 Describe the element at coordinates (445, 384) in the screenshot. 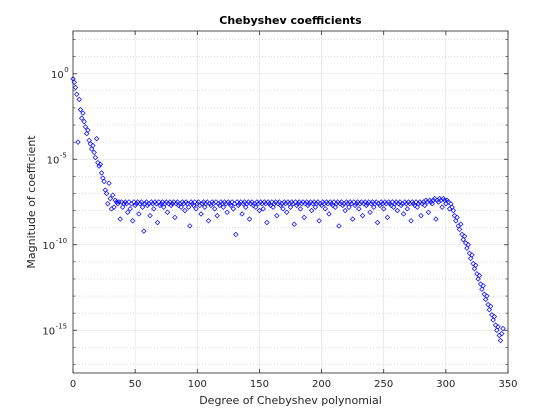

I see `x-tick-label: 300` at that location.